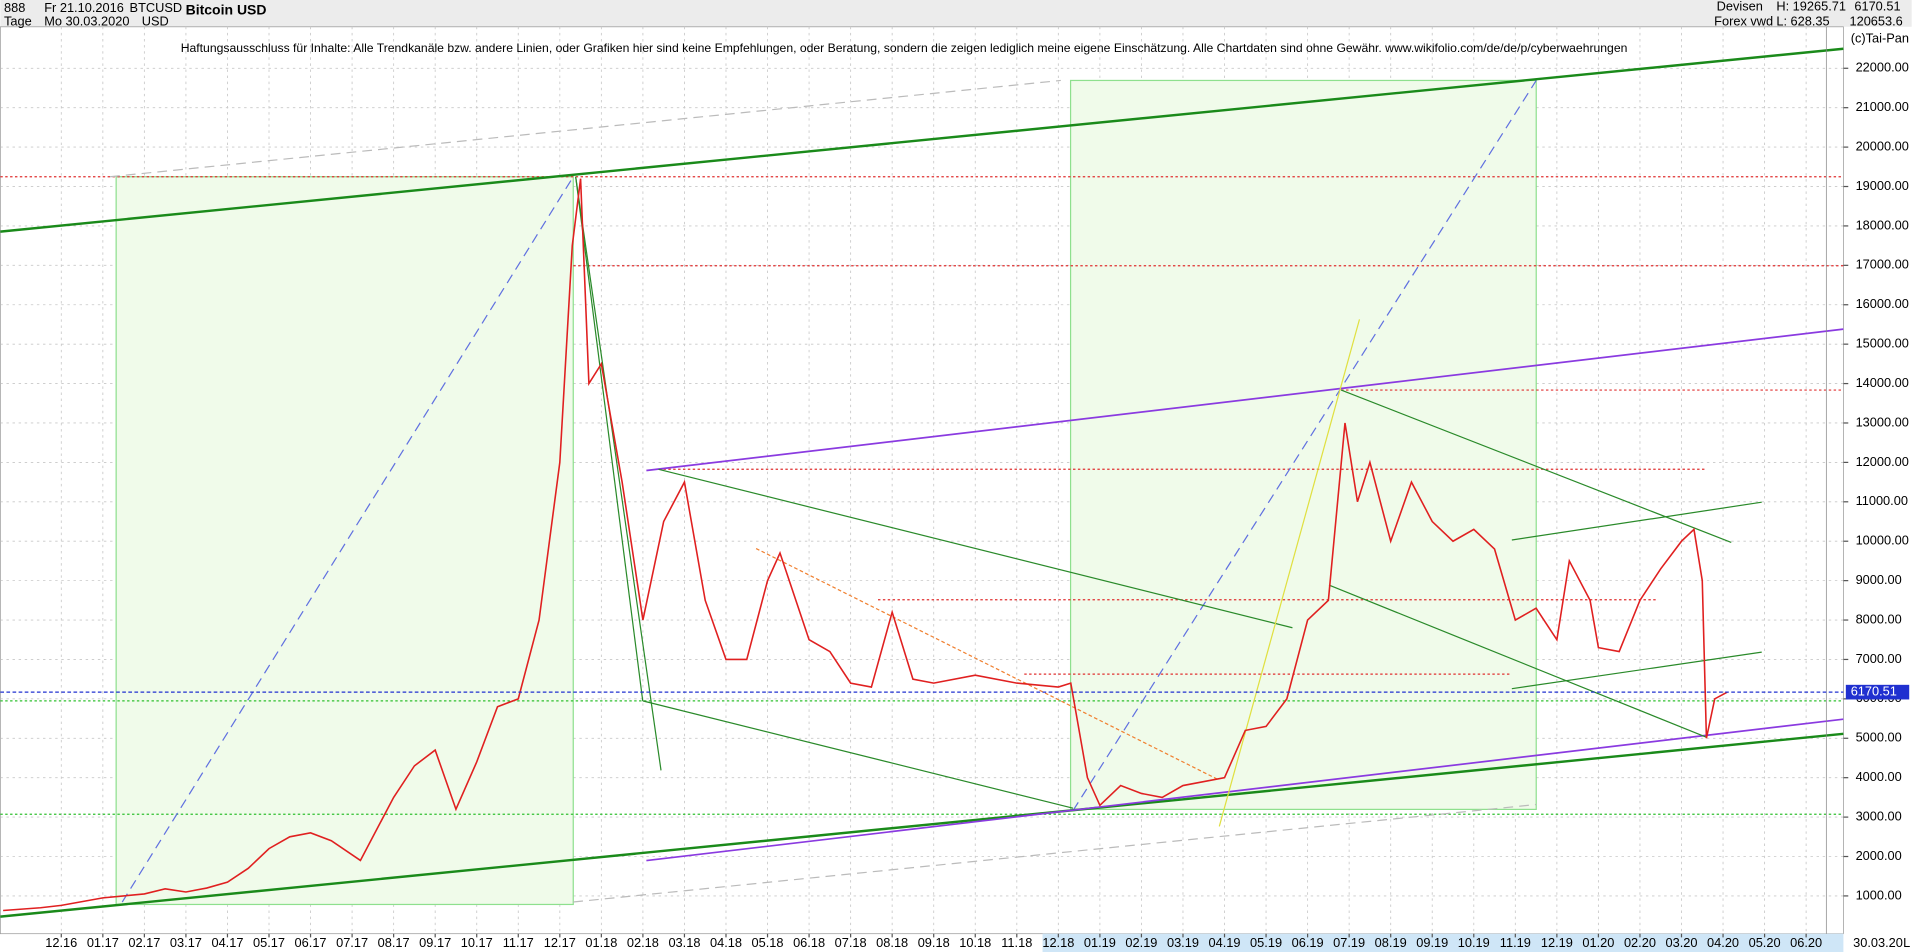 Image resolution: width=1912 pixels, height=952 pixels. What do you see at coordinates (1880, 37) in the screenshot?
I see `copyright: (c)Tai-Pan` at bounding box center [1880, 37].